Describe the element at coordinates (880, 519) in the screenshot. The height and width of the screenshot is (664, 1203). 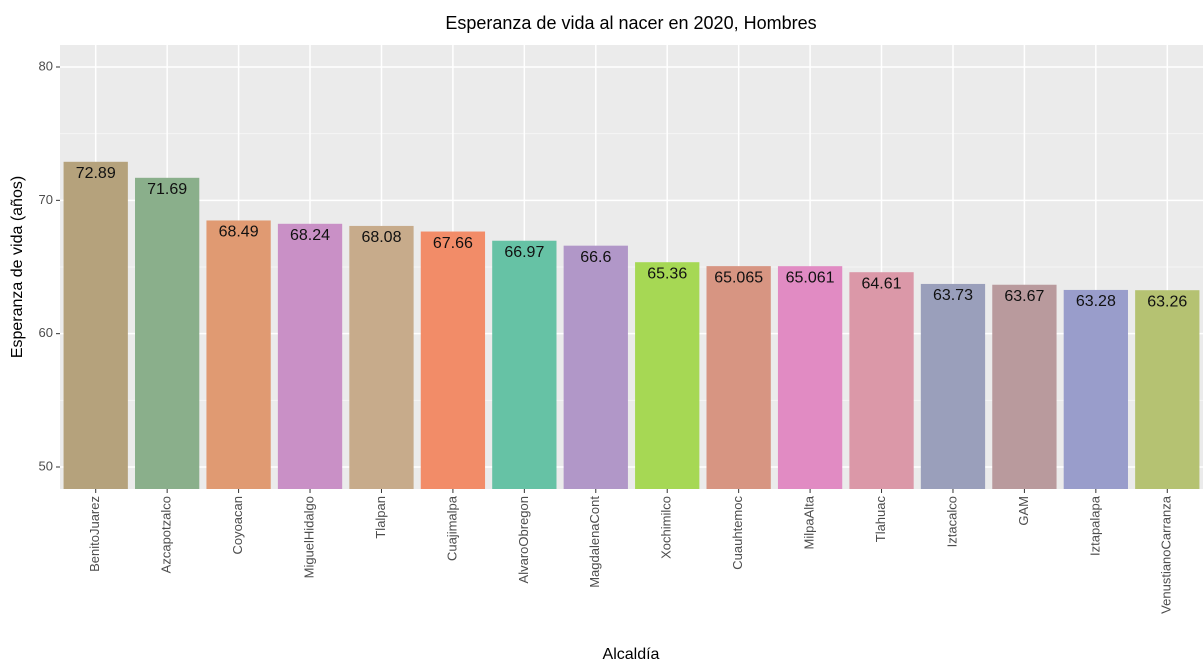
I see `x-tick-label: Tlahuac` at that location.